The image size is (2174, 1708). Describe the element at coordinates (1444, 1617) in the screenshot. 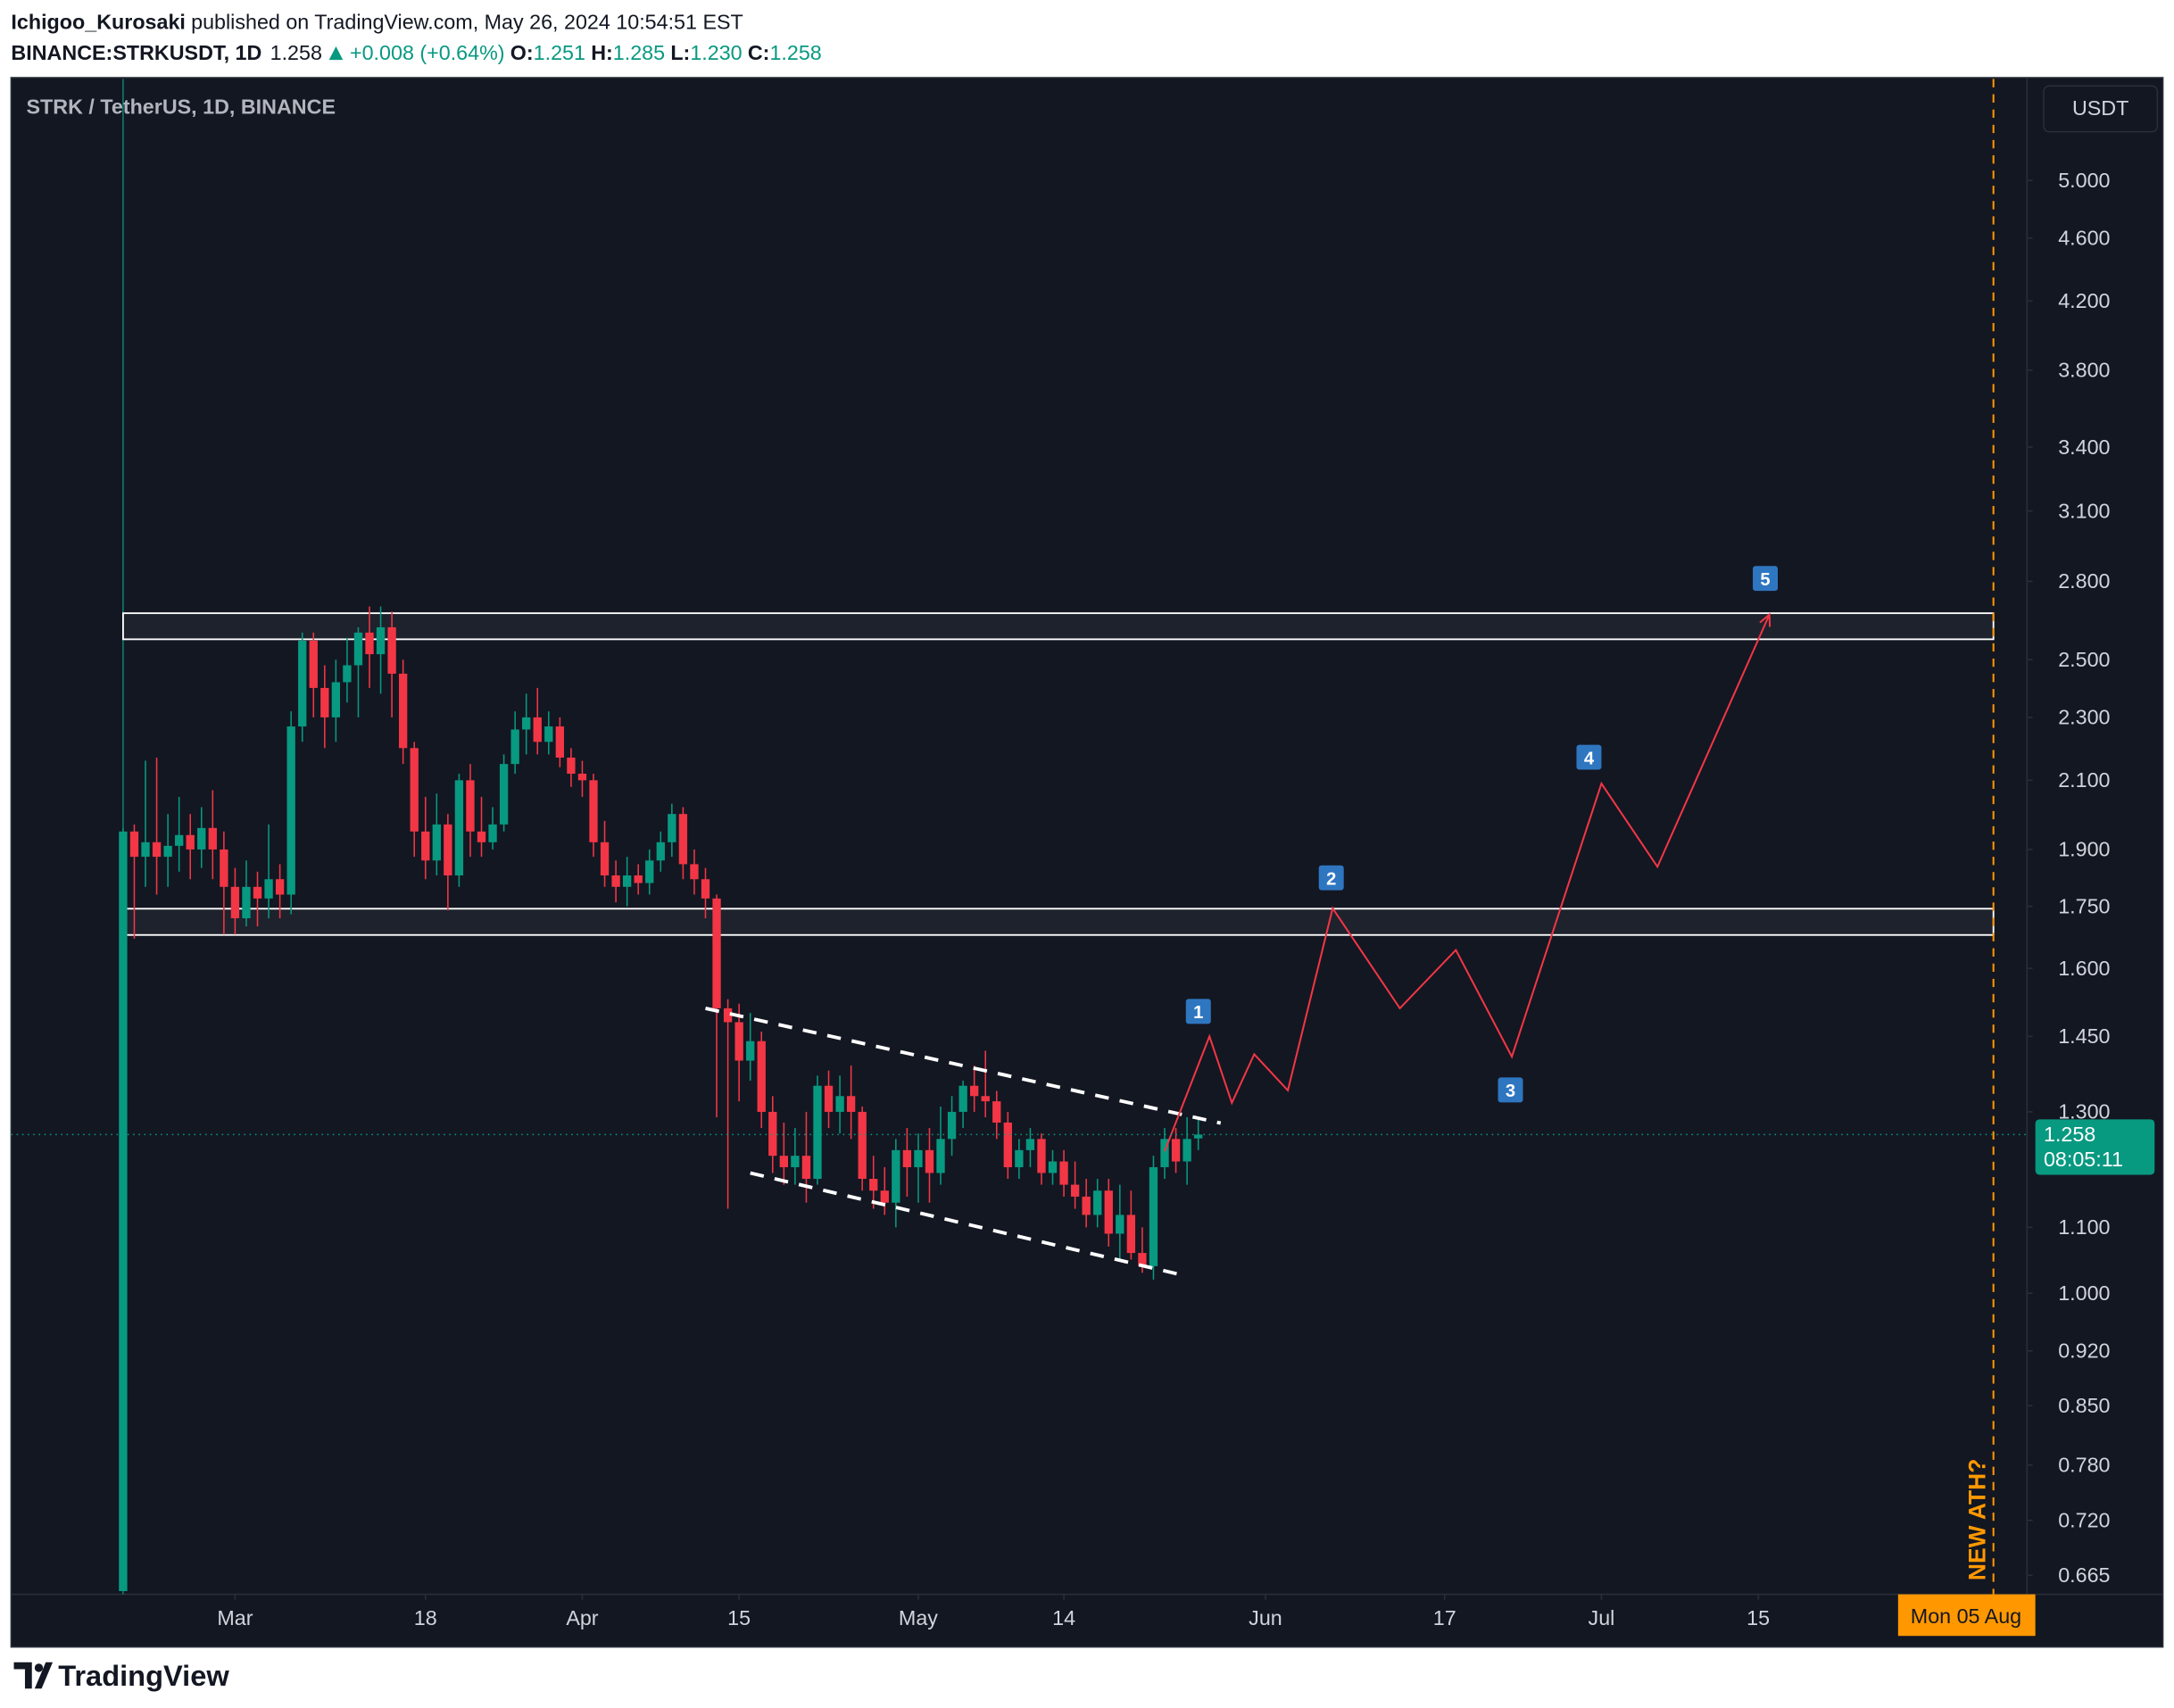

I see `x-tick-label: 17` at that location.